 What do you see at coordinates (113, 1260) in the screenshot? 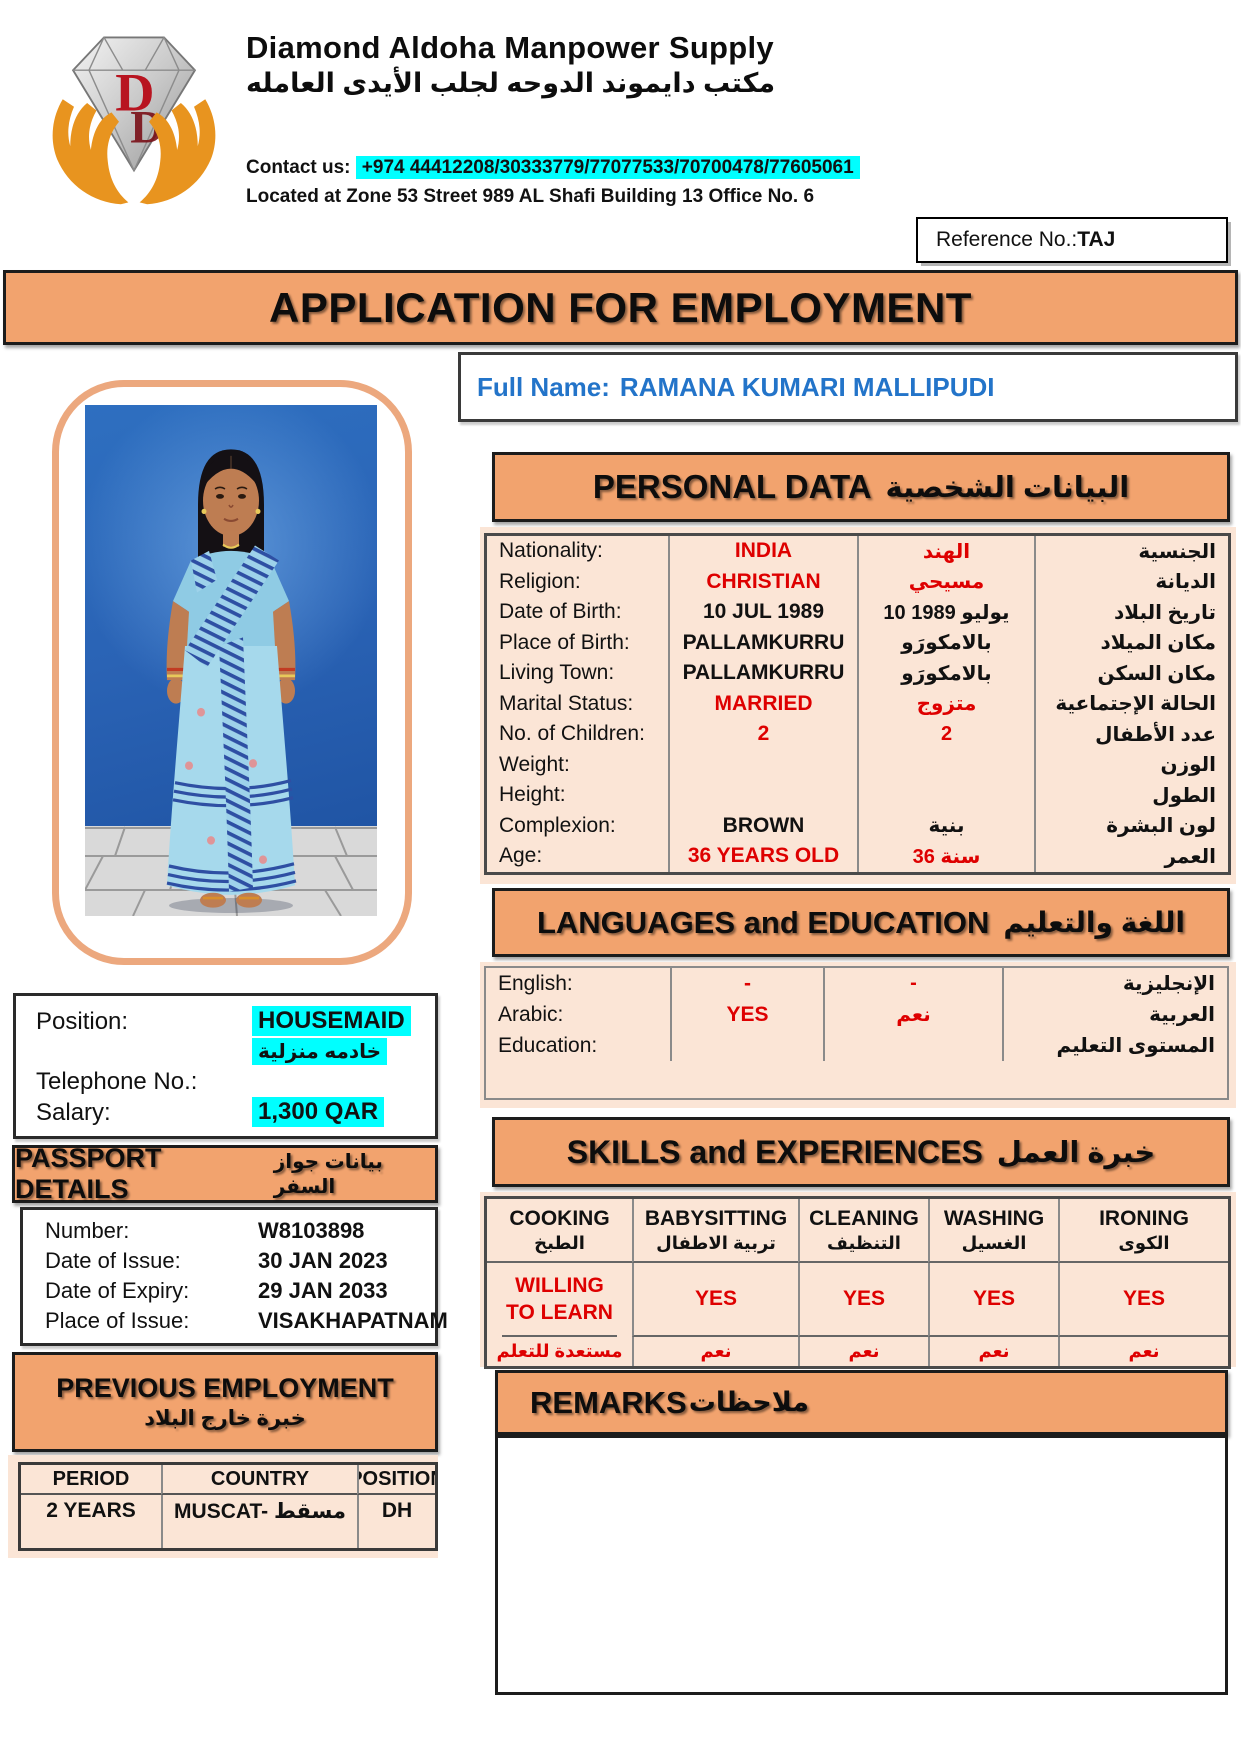
I see `passport-label: Date of Issue:` at bounding box center [113, 1260].